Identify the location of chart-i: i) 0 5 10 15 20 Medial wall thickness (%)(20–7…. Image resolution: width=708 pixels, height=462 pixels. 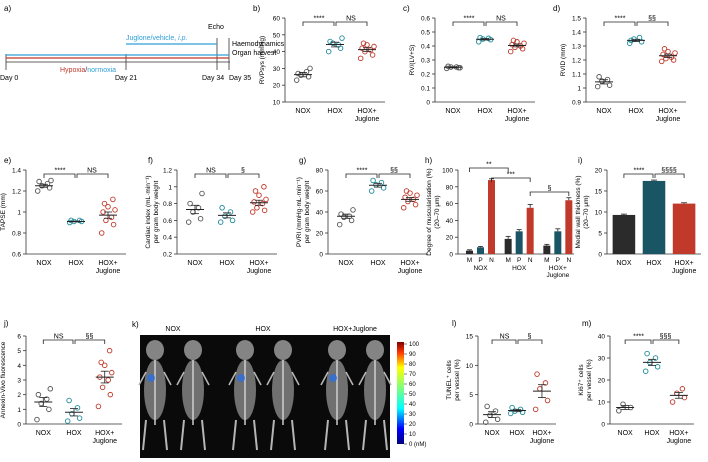
(638, 215).